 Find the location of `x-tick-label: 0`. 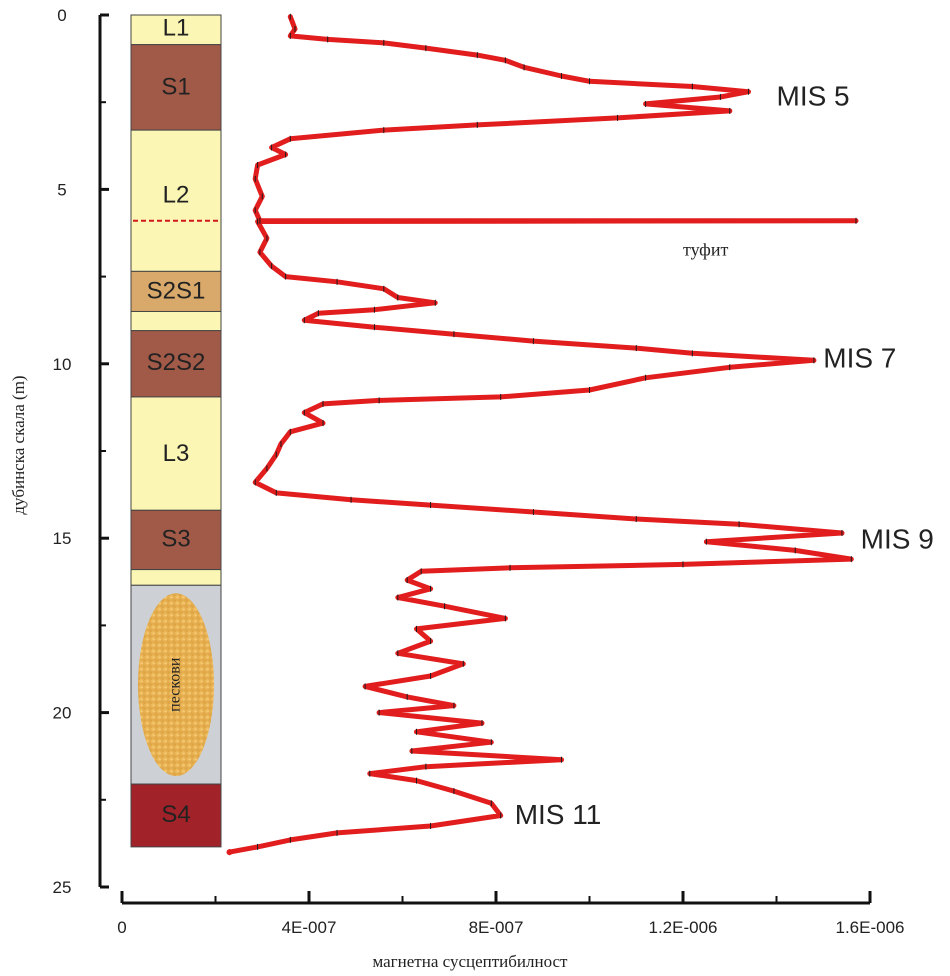

x-tick-label: 0 is located at coordinates (121, 927).